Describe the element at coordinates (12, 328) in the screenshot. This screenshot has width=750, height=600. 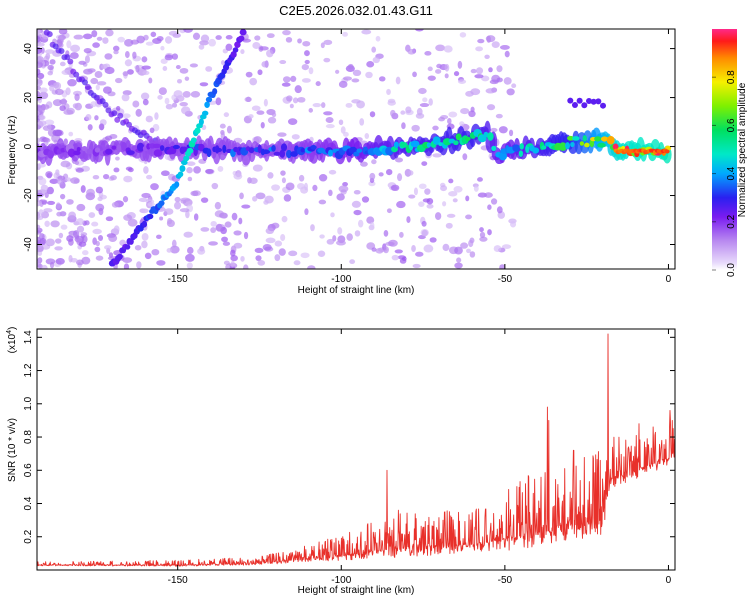
I see `snr-scale-close: )` at that location.